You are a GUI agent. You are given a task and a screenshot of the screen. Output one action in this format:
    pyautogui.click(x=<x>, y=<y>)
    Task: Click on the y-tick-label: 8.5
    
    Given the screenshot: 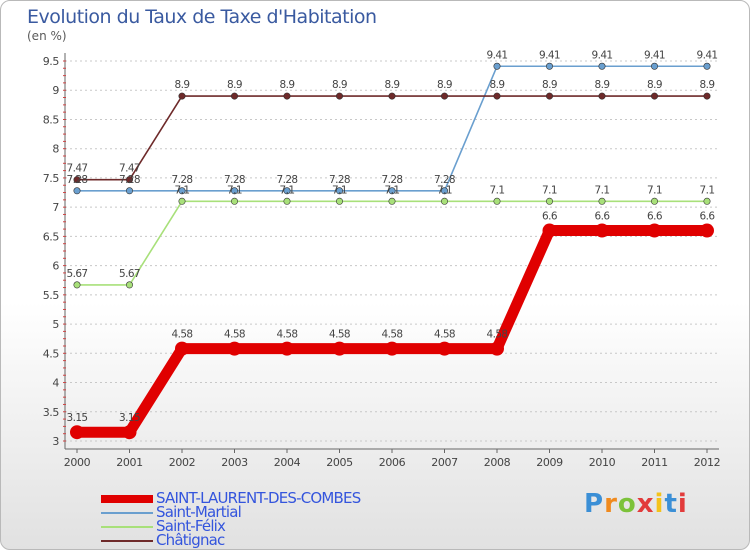 What is the action you would take?
    pyautogui.click(x=51, y=119)
    